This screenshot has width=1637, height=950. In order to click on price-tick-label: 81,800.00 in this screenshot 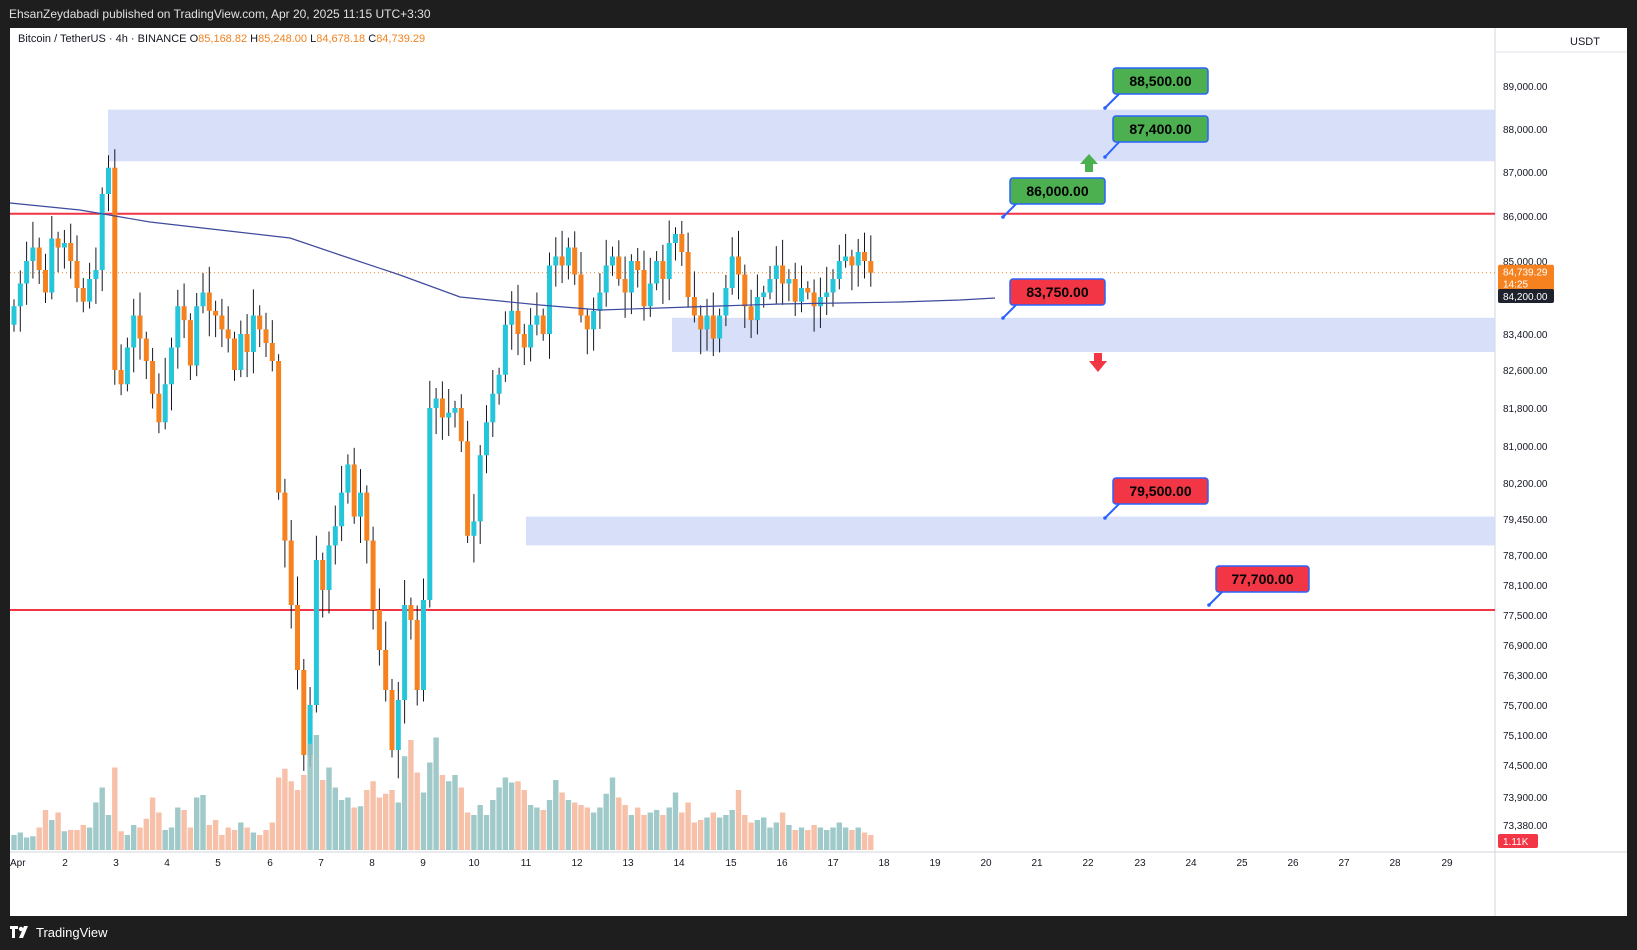, I will do `click(1525, 409)`.